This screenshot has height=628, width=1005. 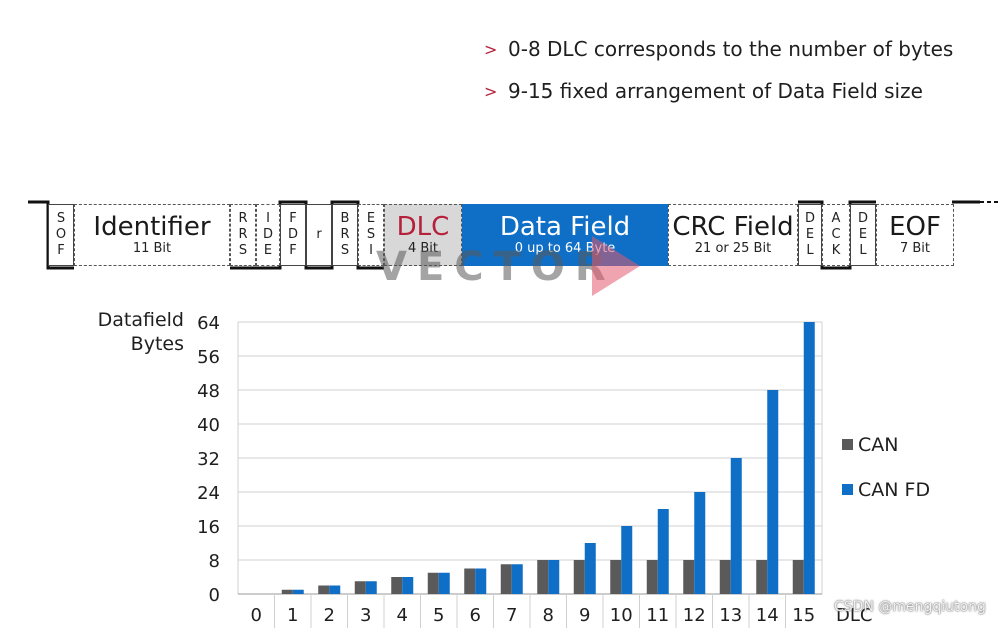 What do you see at coordinates (733, 235) in the screenshot?
I see `frame-crc-field: CRC Field 21 or 25 Bit` at bounding box center [733, 235].